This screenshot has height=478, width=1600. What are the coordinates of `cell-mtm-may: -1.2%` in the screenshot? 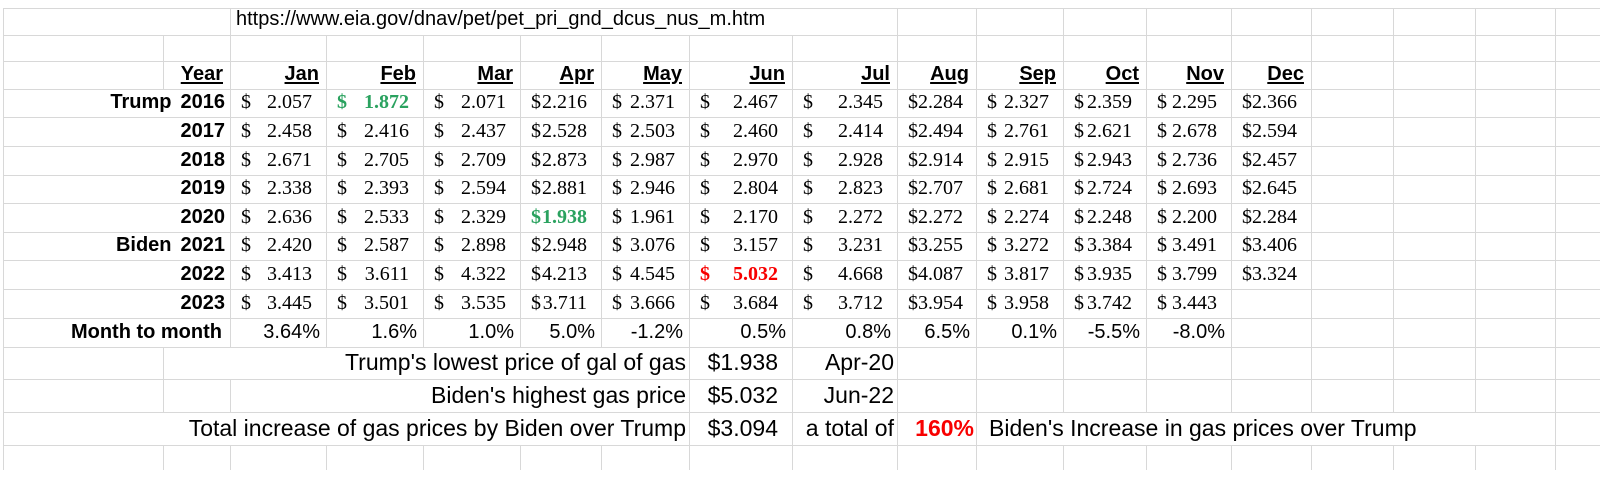 It's located at (646, 333).